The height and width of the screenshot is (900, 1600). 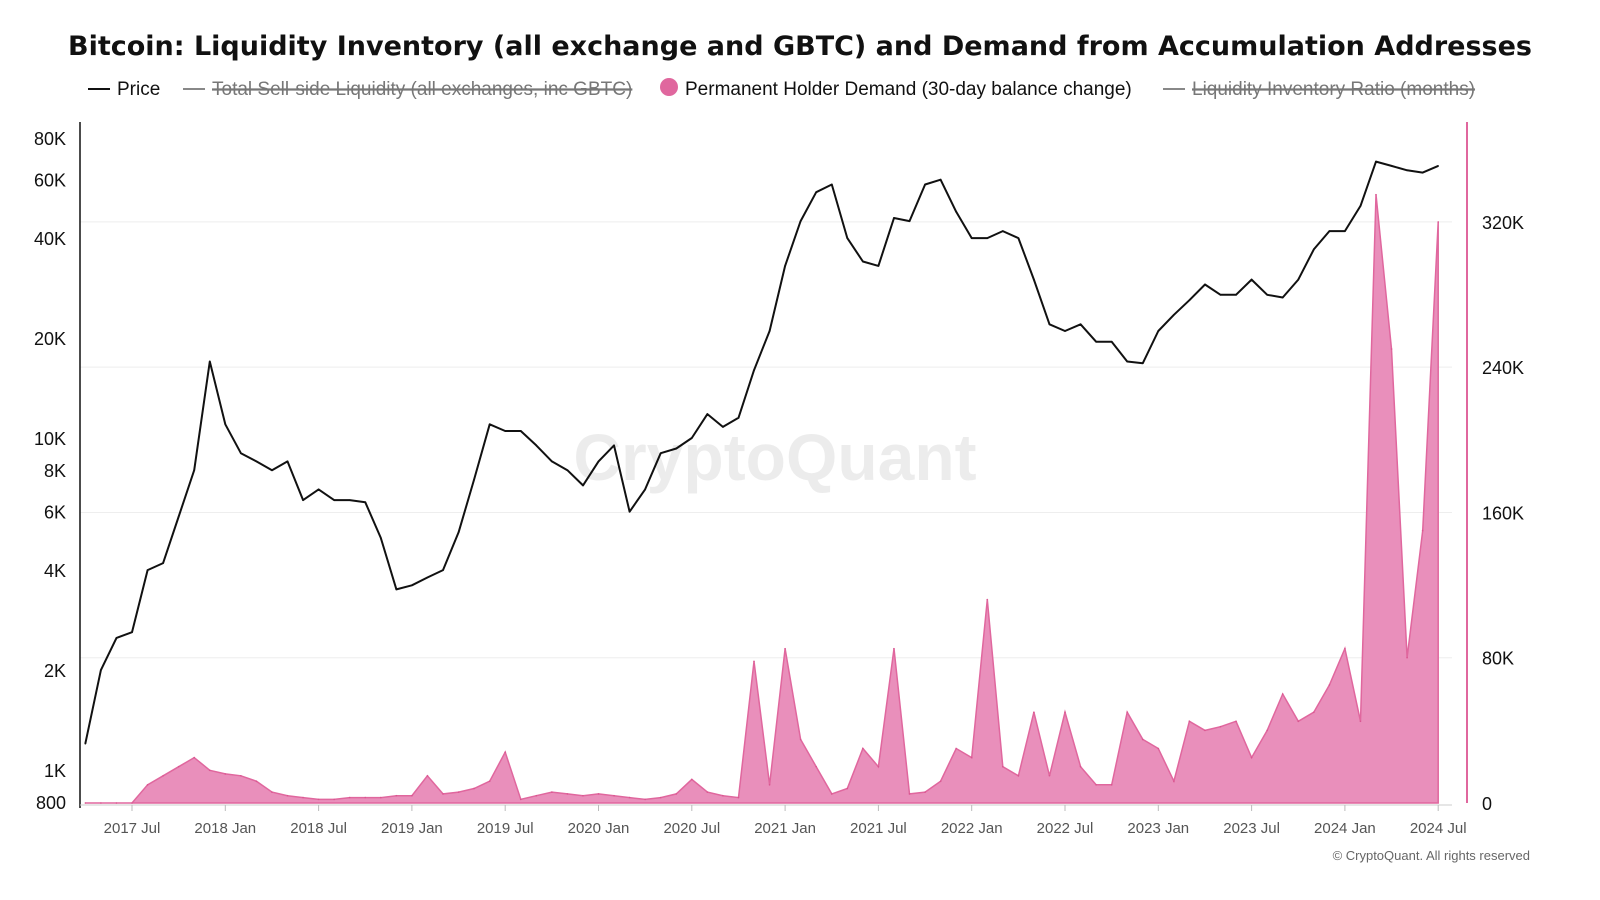 What do you see at coordinates (1503, 368) in the screenshot?
I see `right-tick-label: 240K` at bounding box center [1503, 368].